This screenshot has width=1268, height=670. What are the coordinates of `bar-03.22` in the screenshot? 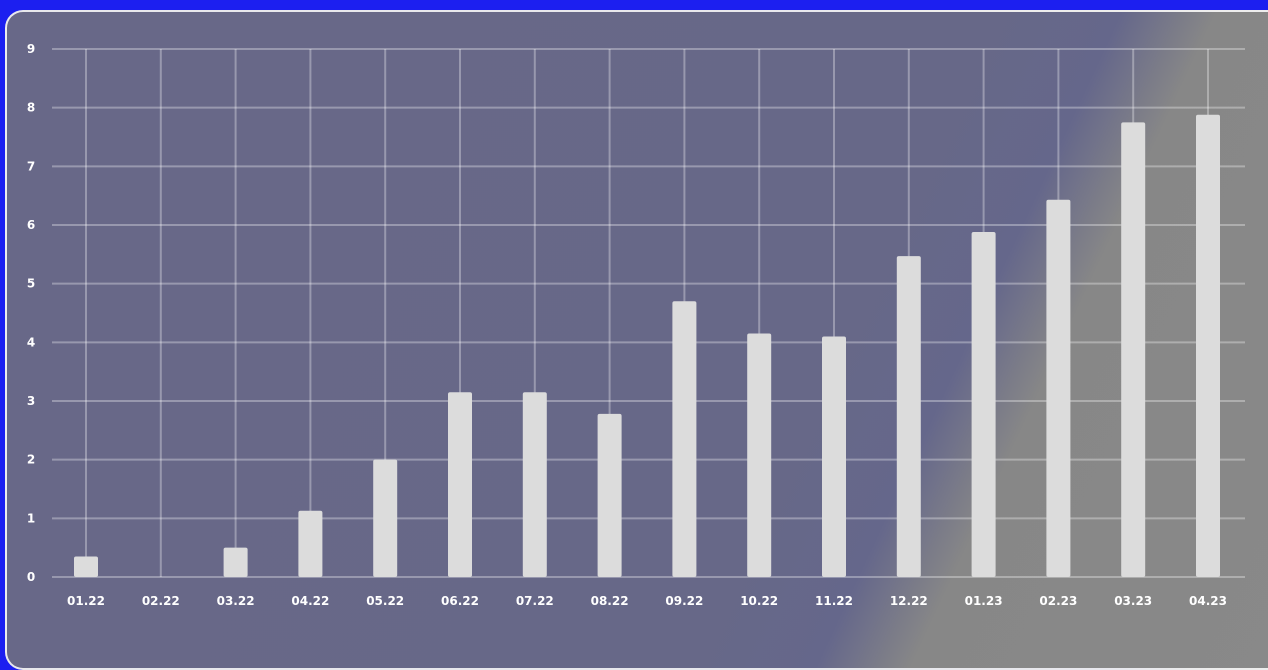 It's located at (236, 562).